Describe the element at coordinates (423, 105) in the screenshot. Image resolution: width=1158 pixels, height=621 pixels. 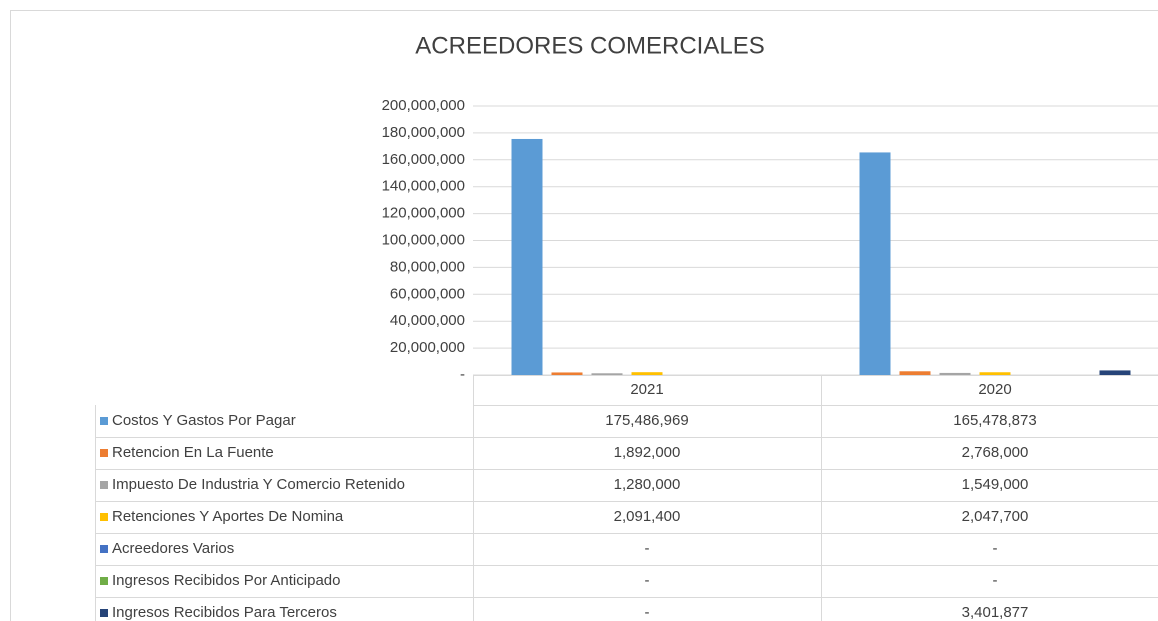
I see `y-tick-label: 200,000,000` at that location.